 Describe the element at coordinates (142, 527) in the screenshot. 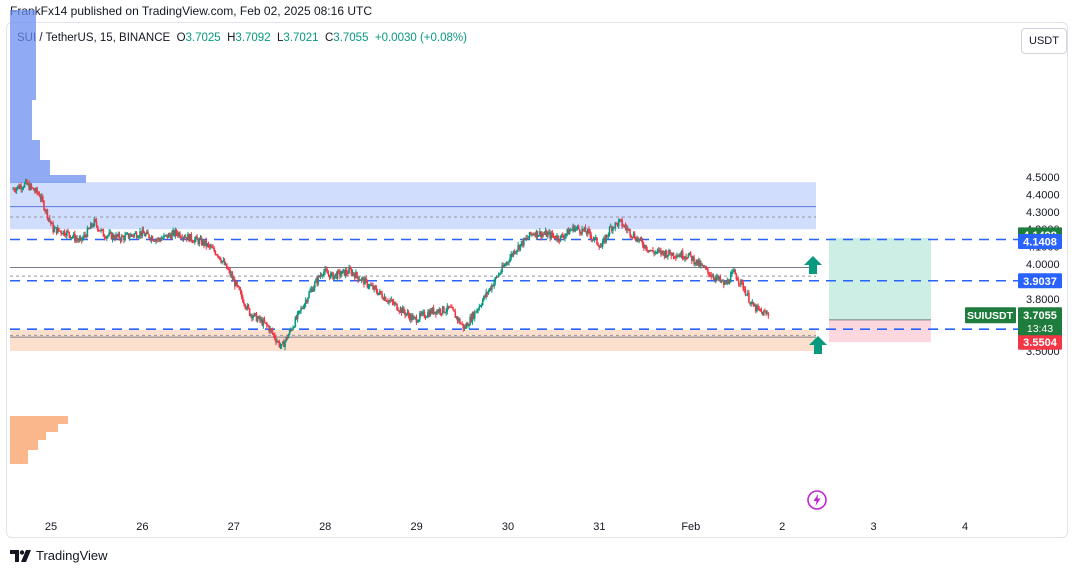

I see `x-tick-label: 26` at that location.